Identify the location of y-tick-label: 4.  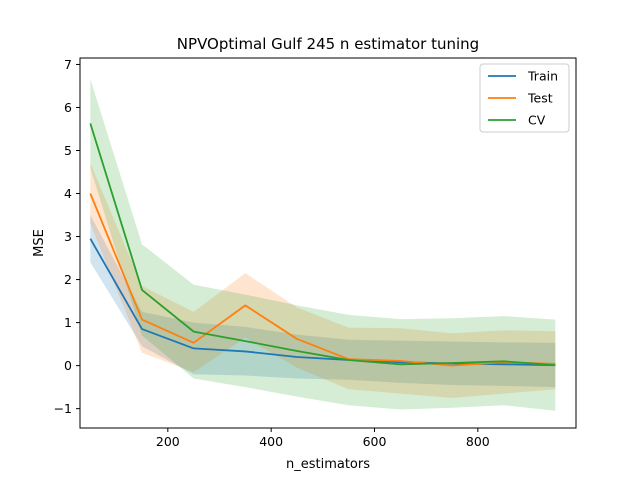
(68, 193).